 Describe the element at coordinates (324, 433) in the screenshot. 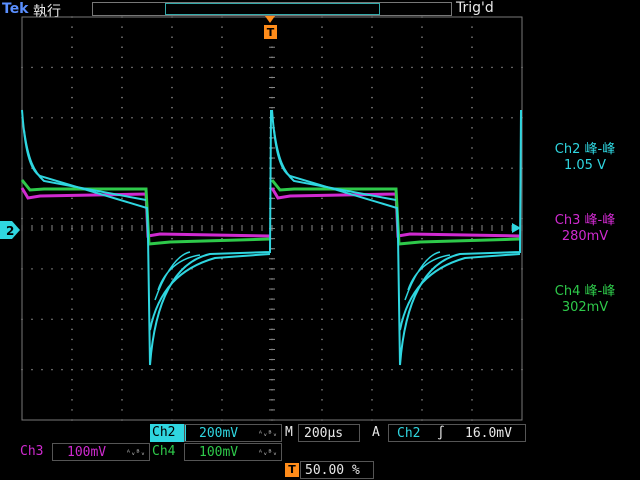

I see `timebase-value: 200µs` at that location.